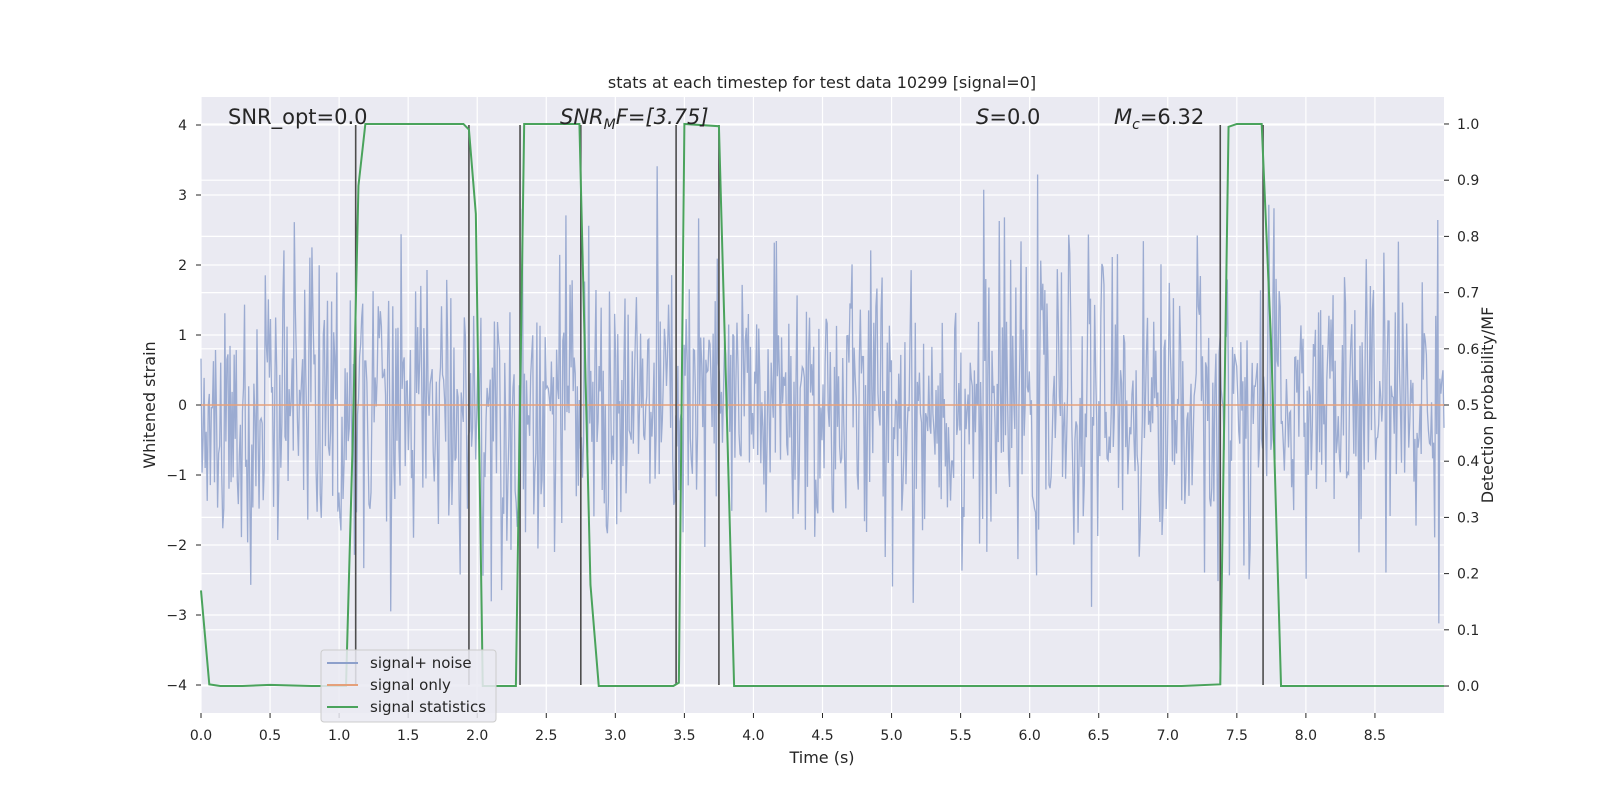  What do you see at coordinates (1237, 736) in the screenshot?
I see `x-tick-label: 7.5` at bounding box center [1237, 736].